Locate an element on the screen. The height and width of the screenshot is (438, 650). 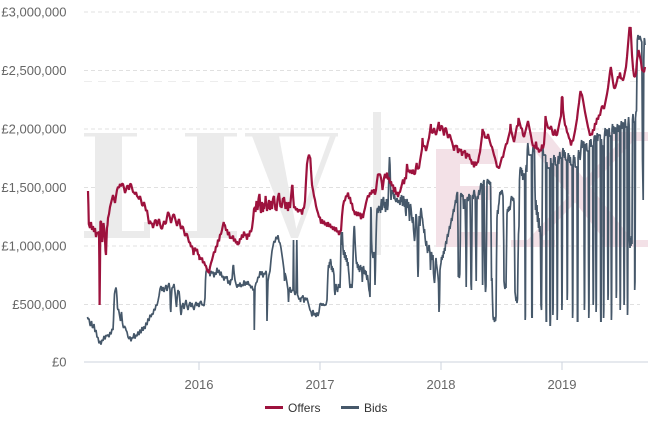
svg-text: £2,000,000 is located at coordinates (33, 129).